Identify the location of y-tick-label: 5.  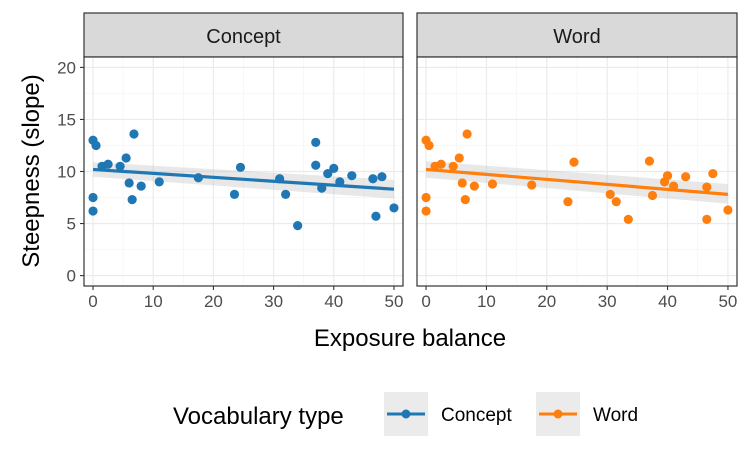
(71, 224).